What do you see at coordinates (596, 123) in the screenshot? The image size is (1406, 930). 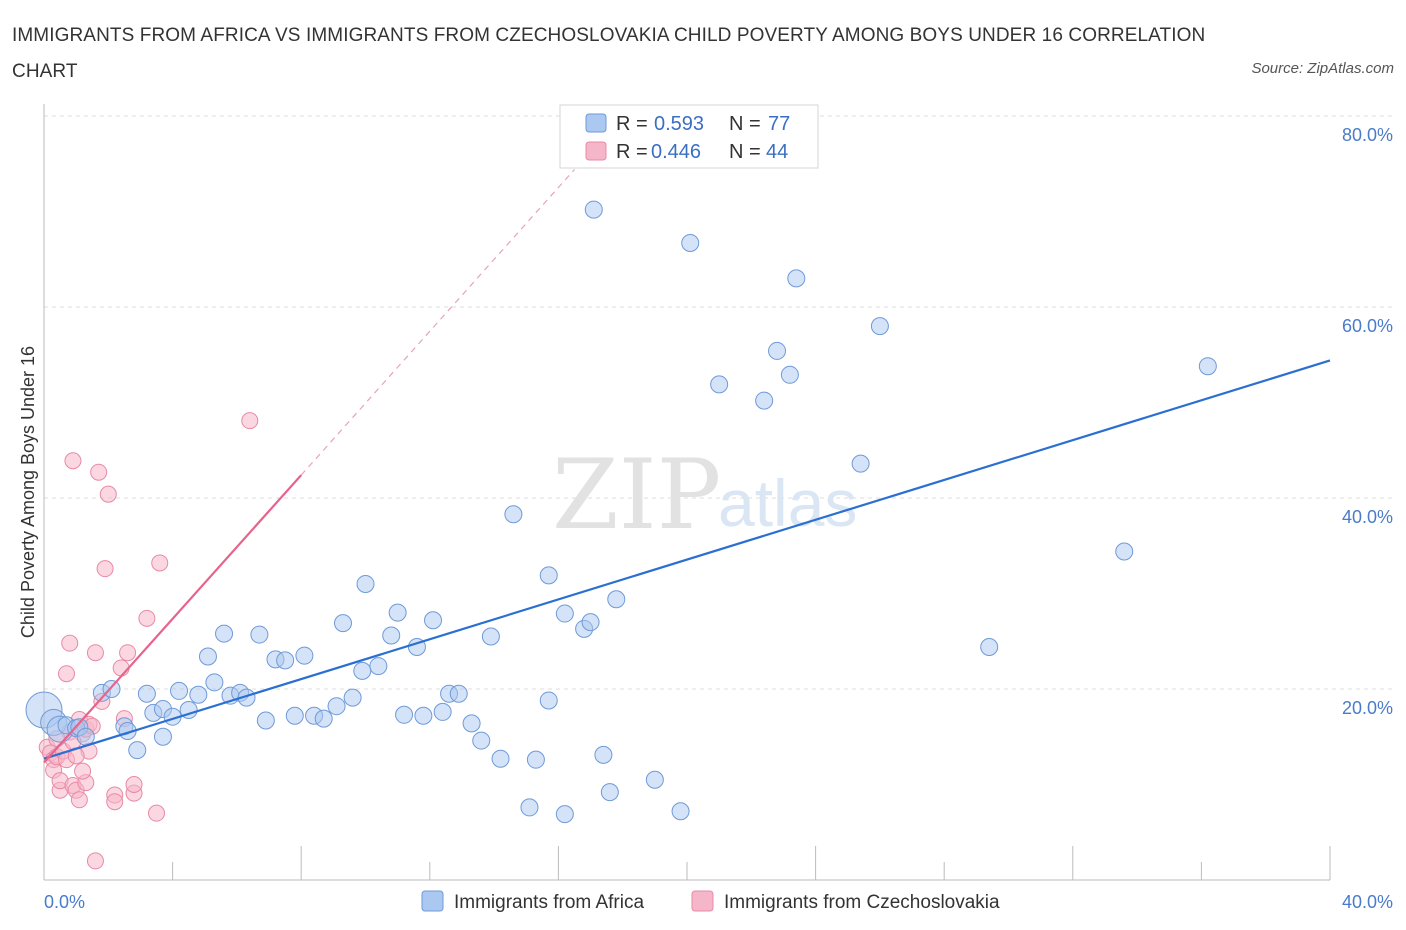 I see `legend-swatch-africa` at bounding box center [596, 123].